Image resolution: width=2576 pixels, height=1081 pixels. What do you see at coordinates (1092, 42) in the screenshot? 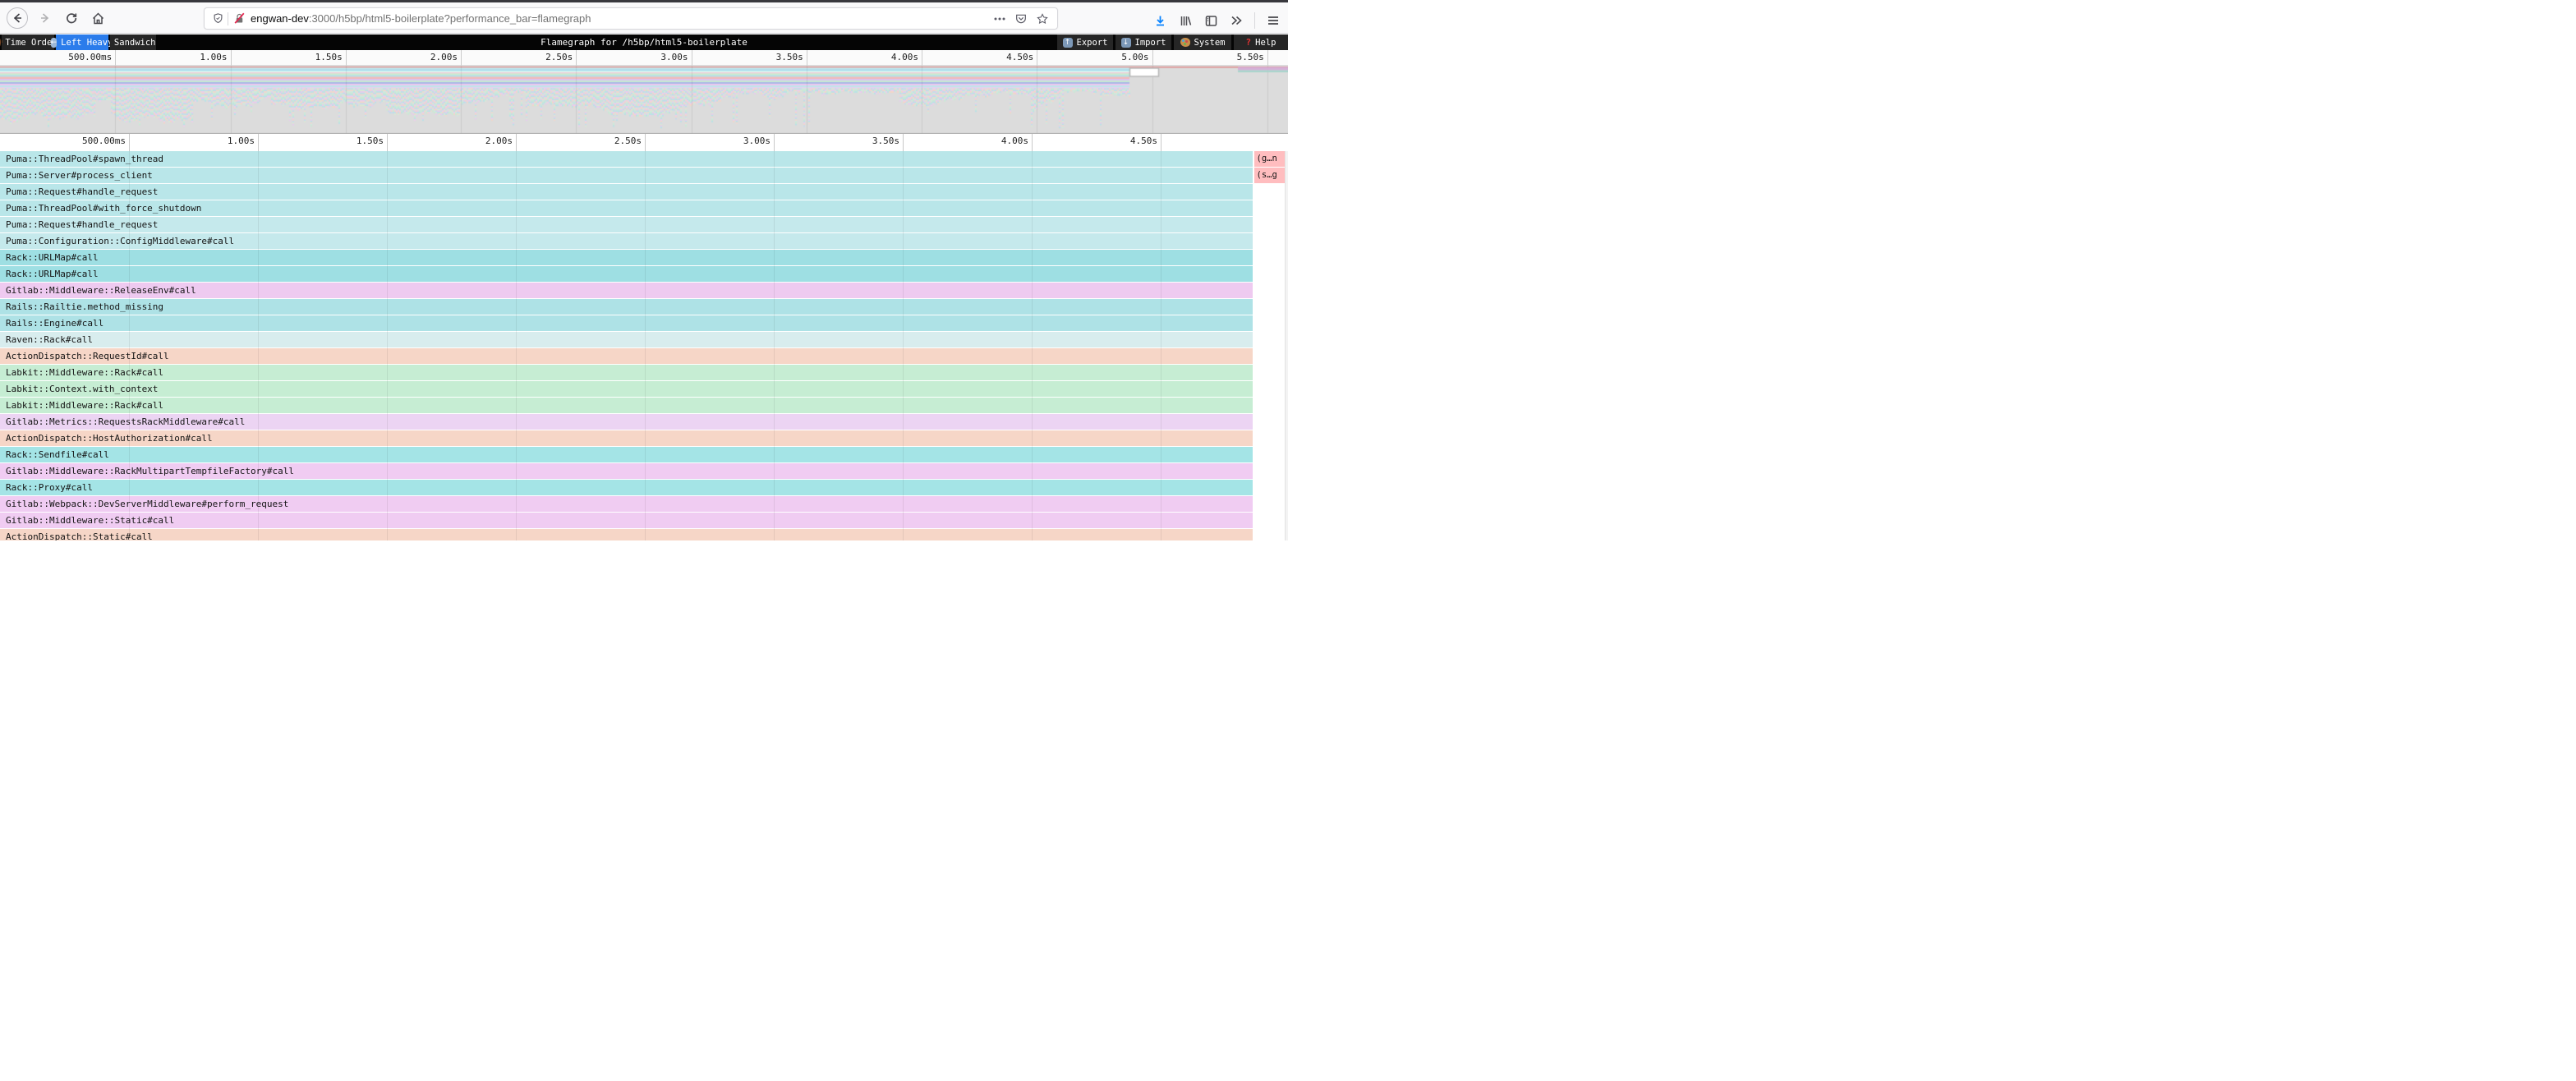
I see `action-label: Export` at bounding box center [1092, 42].